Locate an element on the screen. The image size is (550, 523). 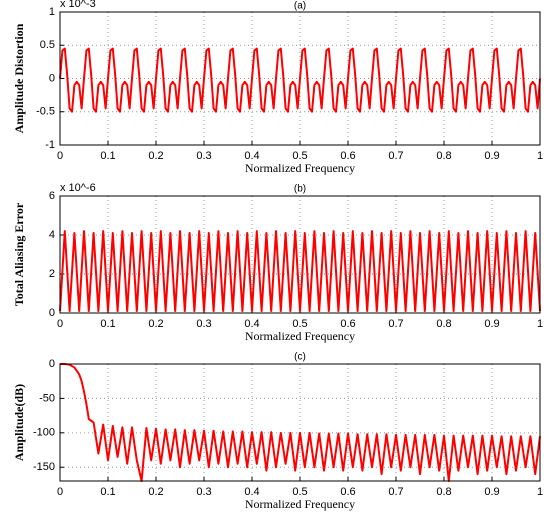
subplot-title: (c) is located at coordinates (300, 357).